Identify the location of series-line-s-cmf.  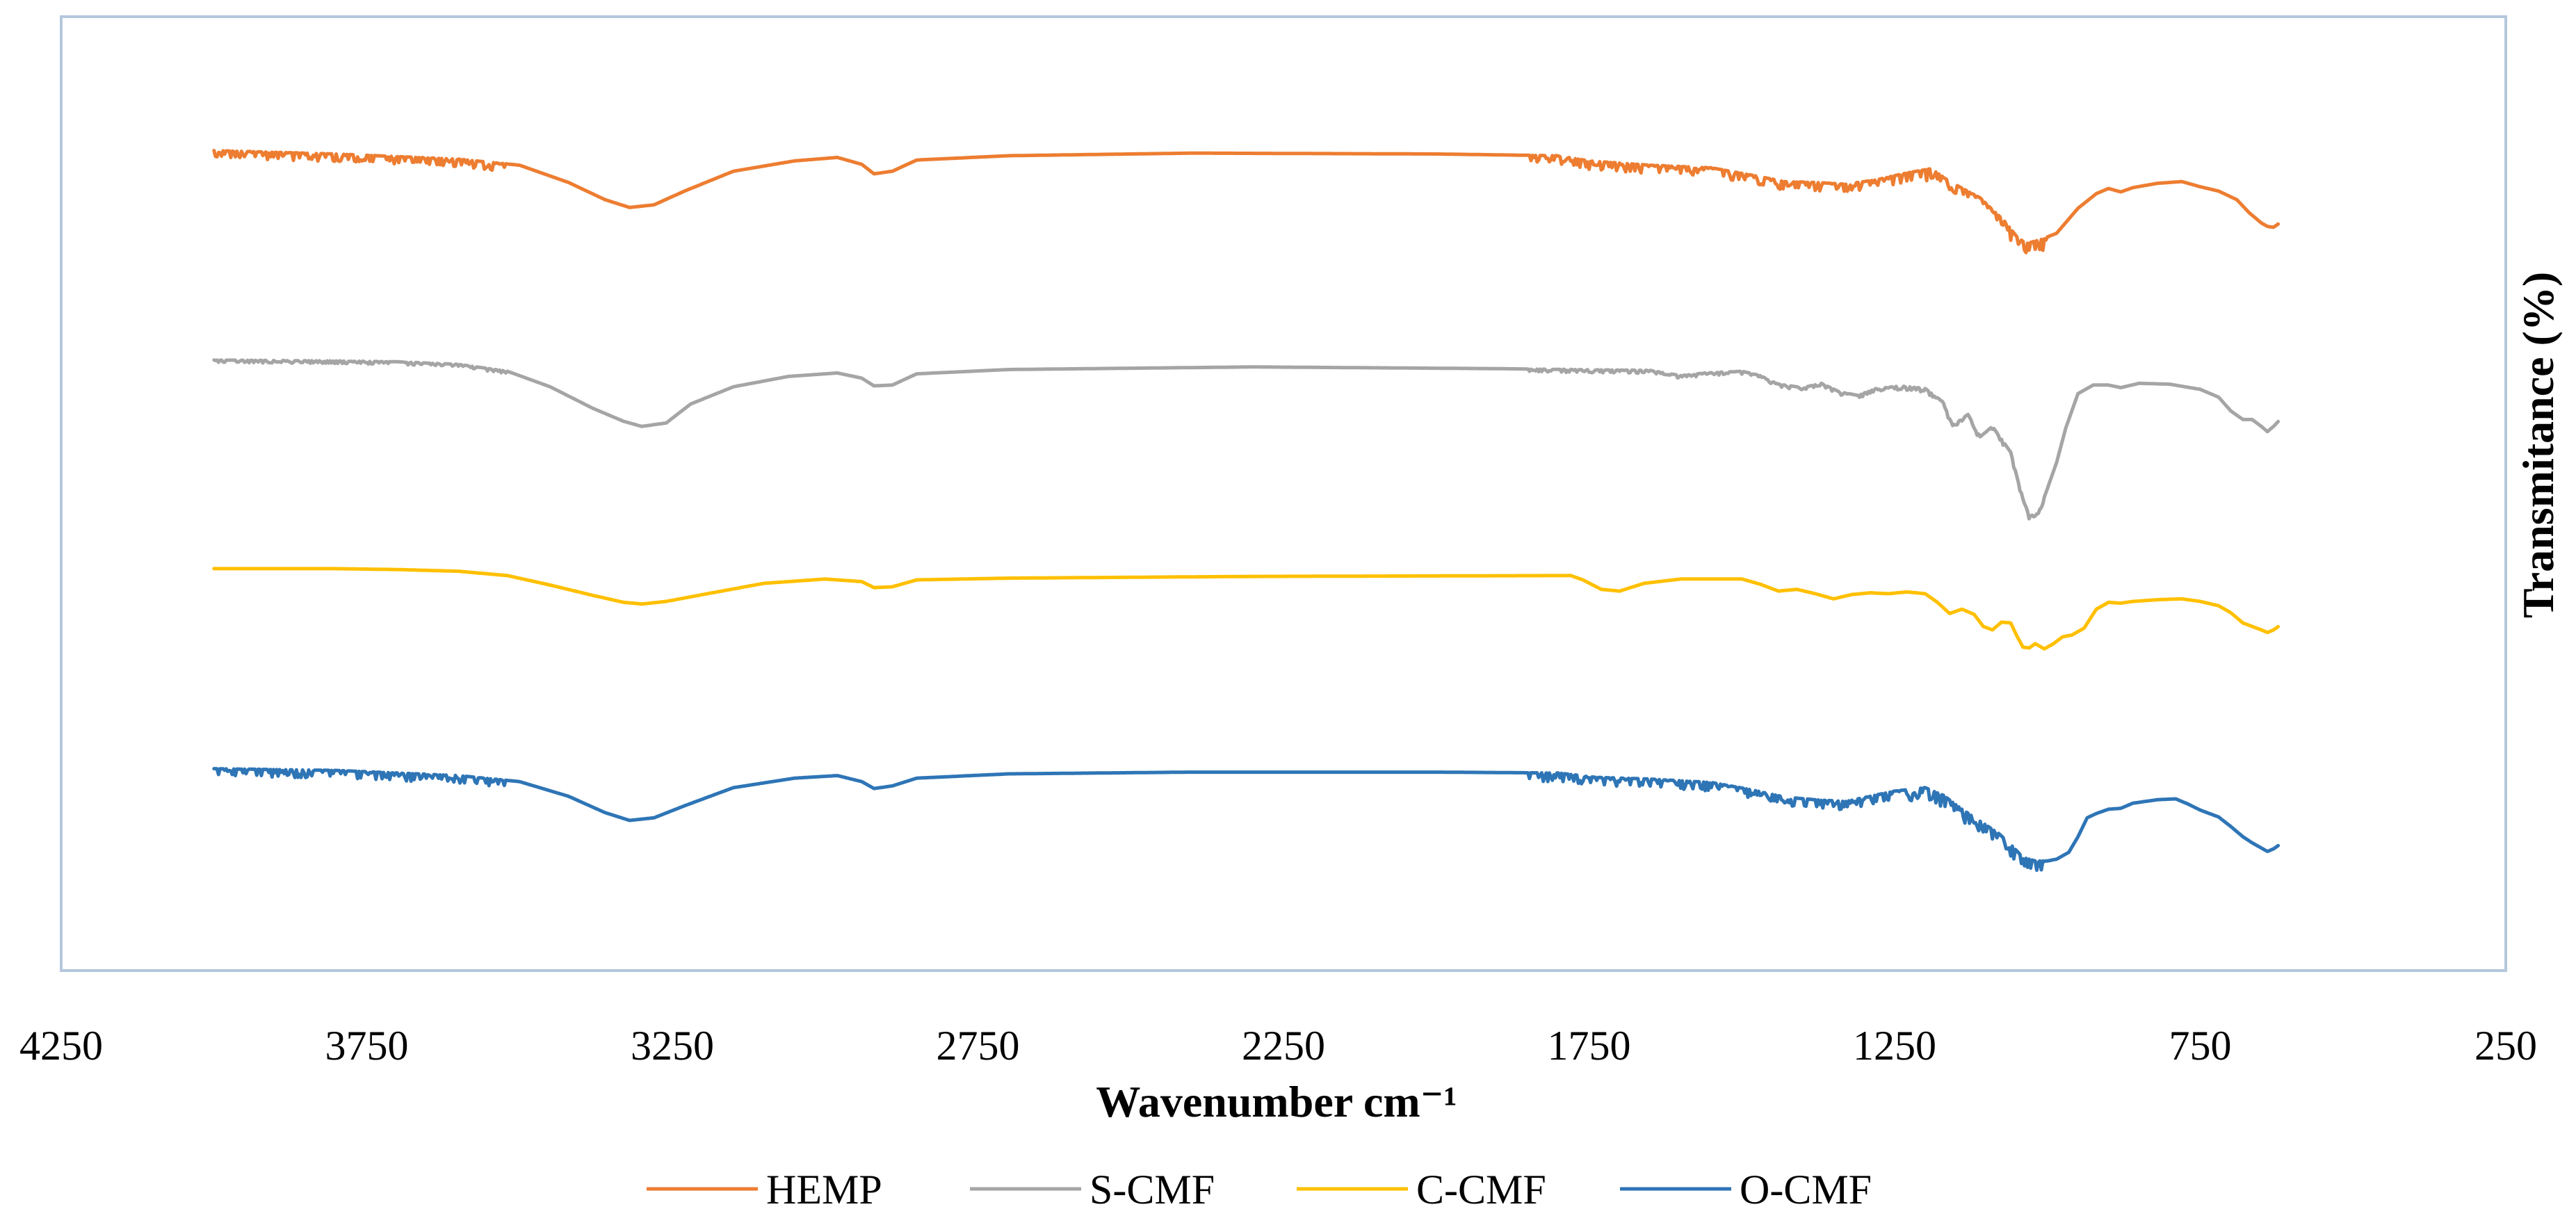
(1246, 439).